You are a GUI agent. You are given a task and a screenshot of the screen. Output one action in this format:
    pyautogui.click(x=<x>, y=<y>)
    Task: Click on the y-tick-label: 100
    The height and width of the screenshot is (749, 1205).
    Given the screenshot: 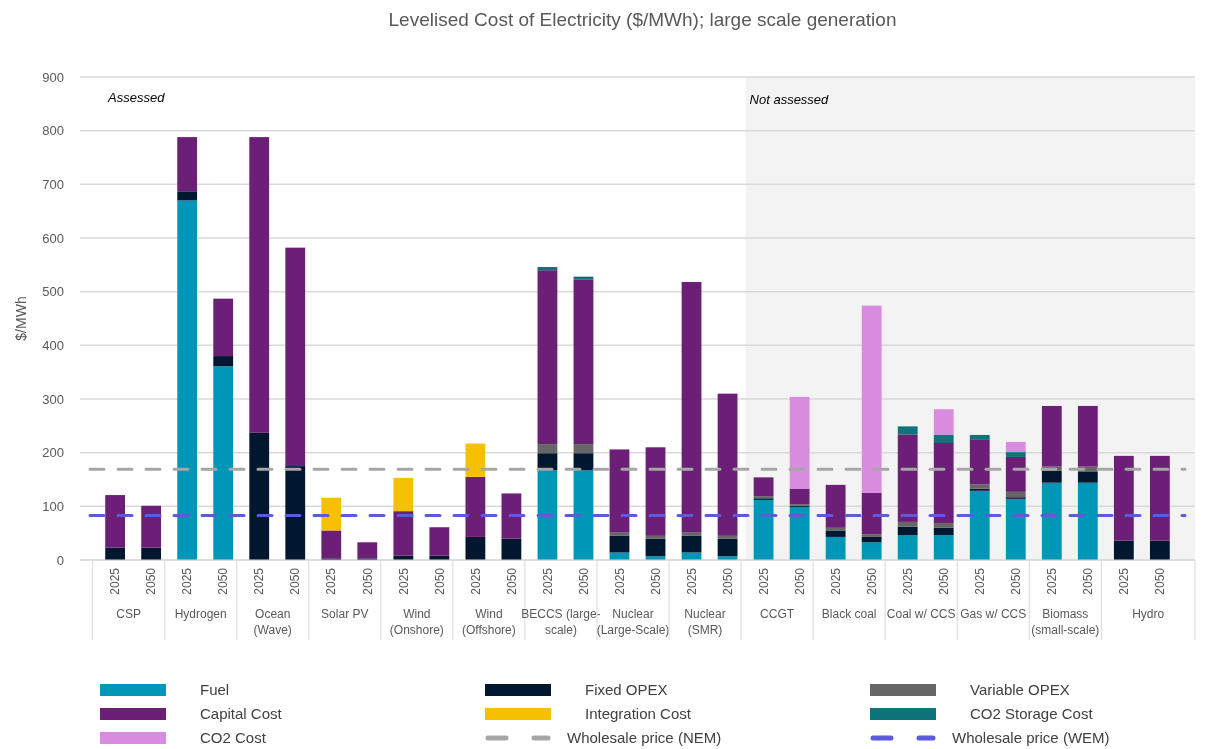 What is the action you would take?
    pyautogui.click(x=53, y=506)
    